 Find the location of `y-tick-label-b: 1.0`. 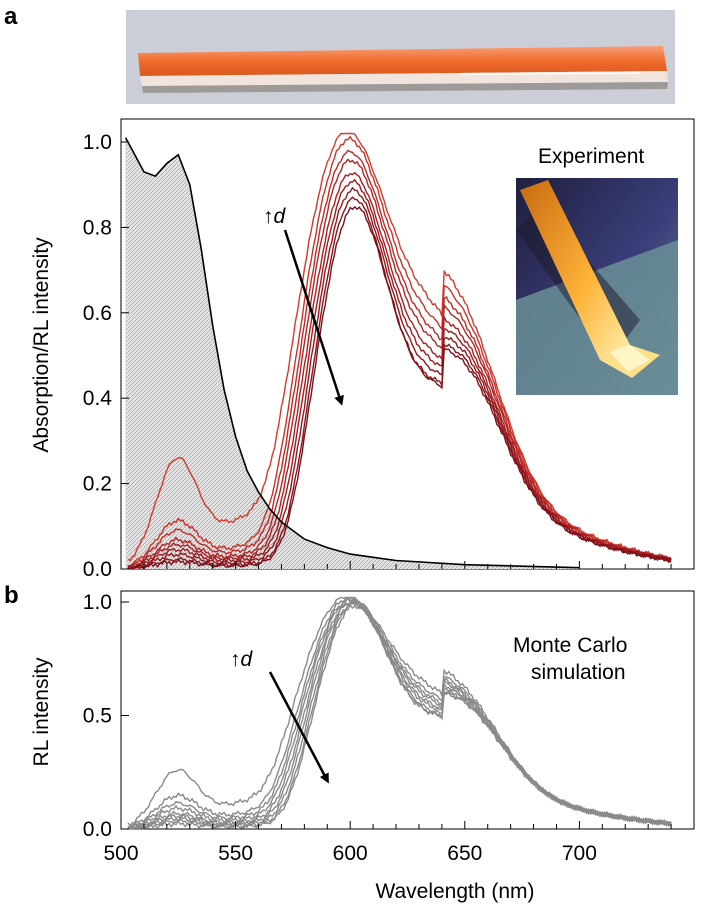

y-tick-label-b: 1.0 is located at coordinates (97, 602).